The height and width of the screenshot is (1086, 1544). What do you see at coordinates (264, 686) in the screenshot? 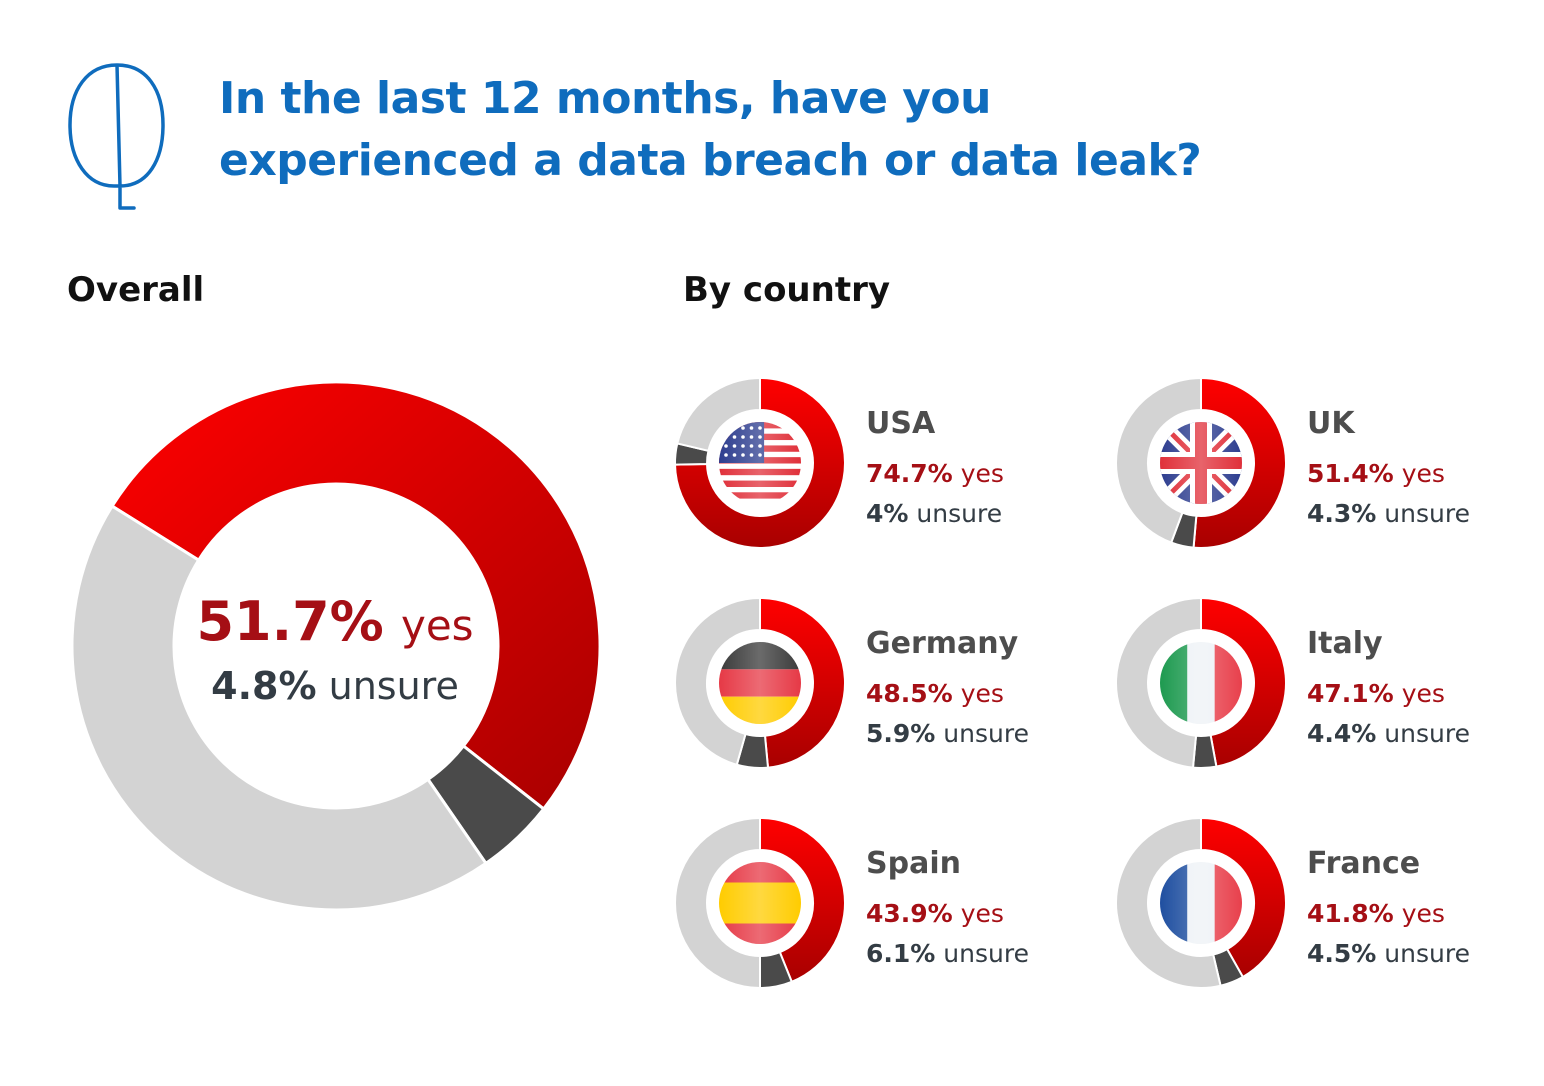
I see `overall-unsure-value: 4.8%` at bounding box center [264, 686].